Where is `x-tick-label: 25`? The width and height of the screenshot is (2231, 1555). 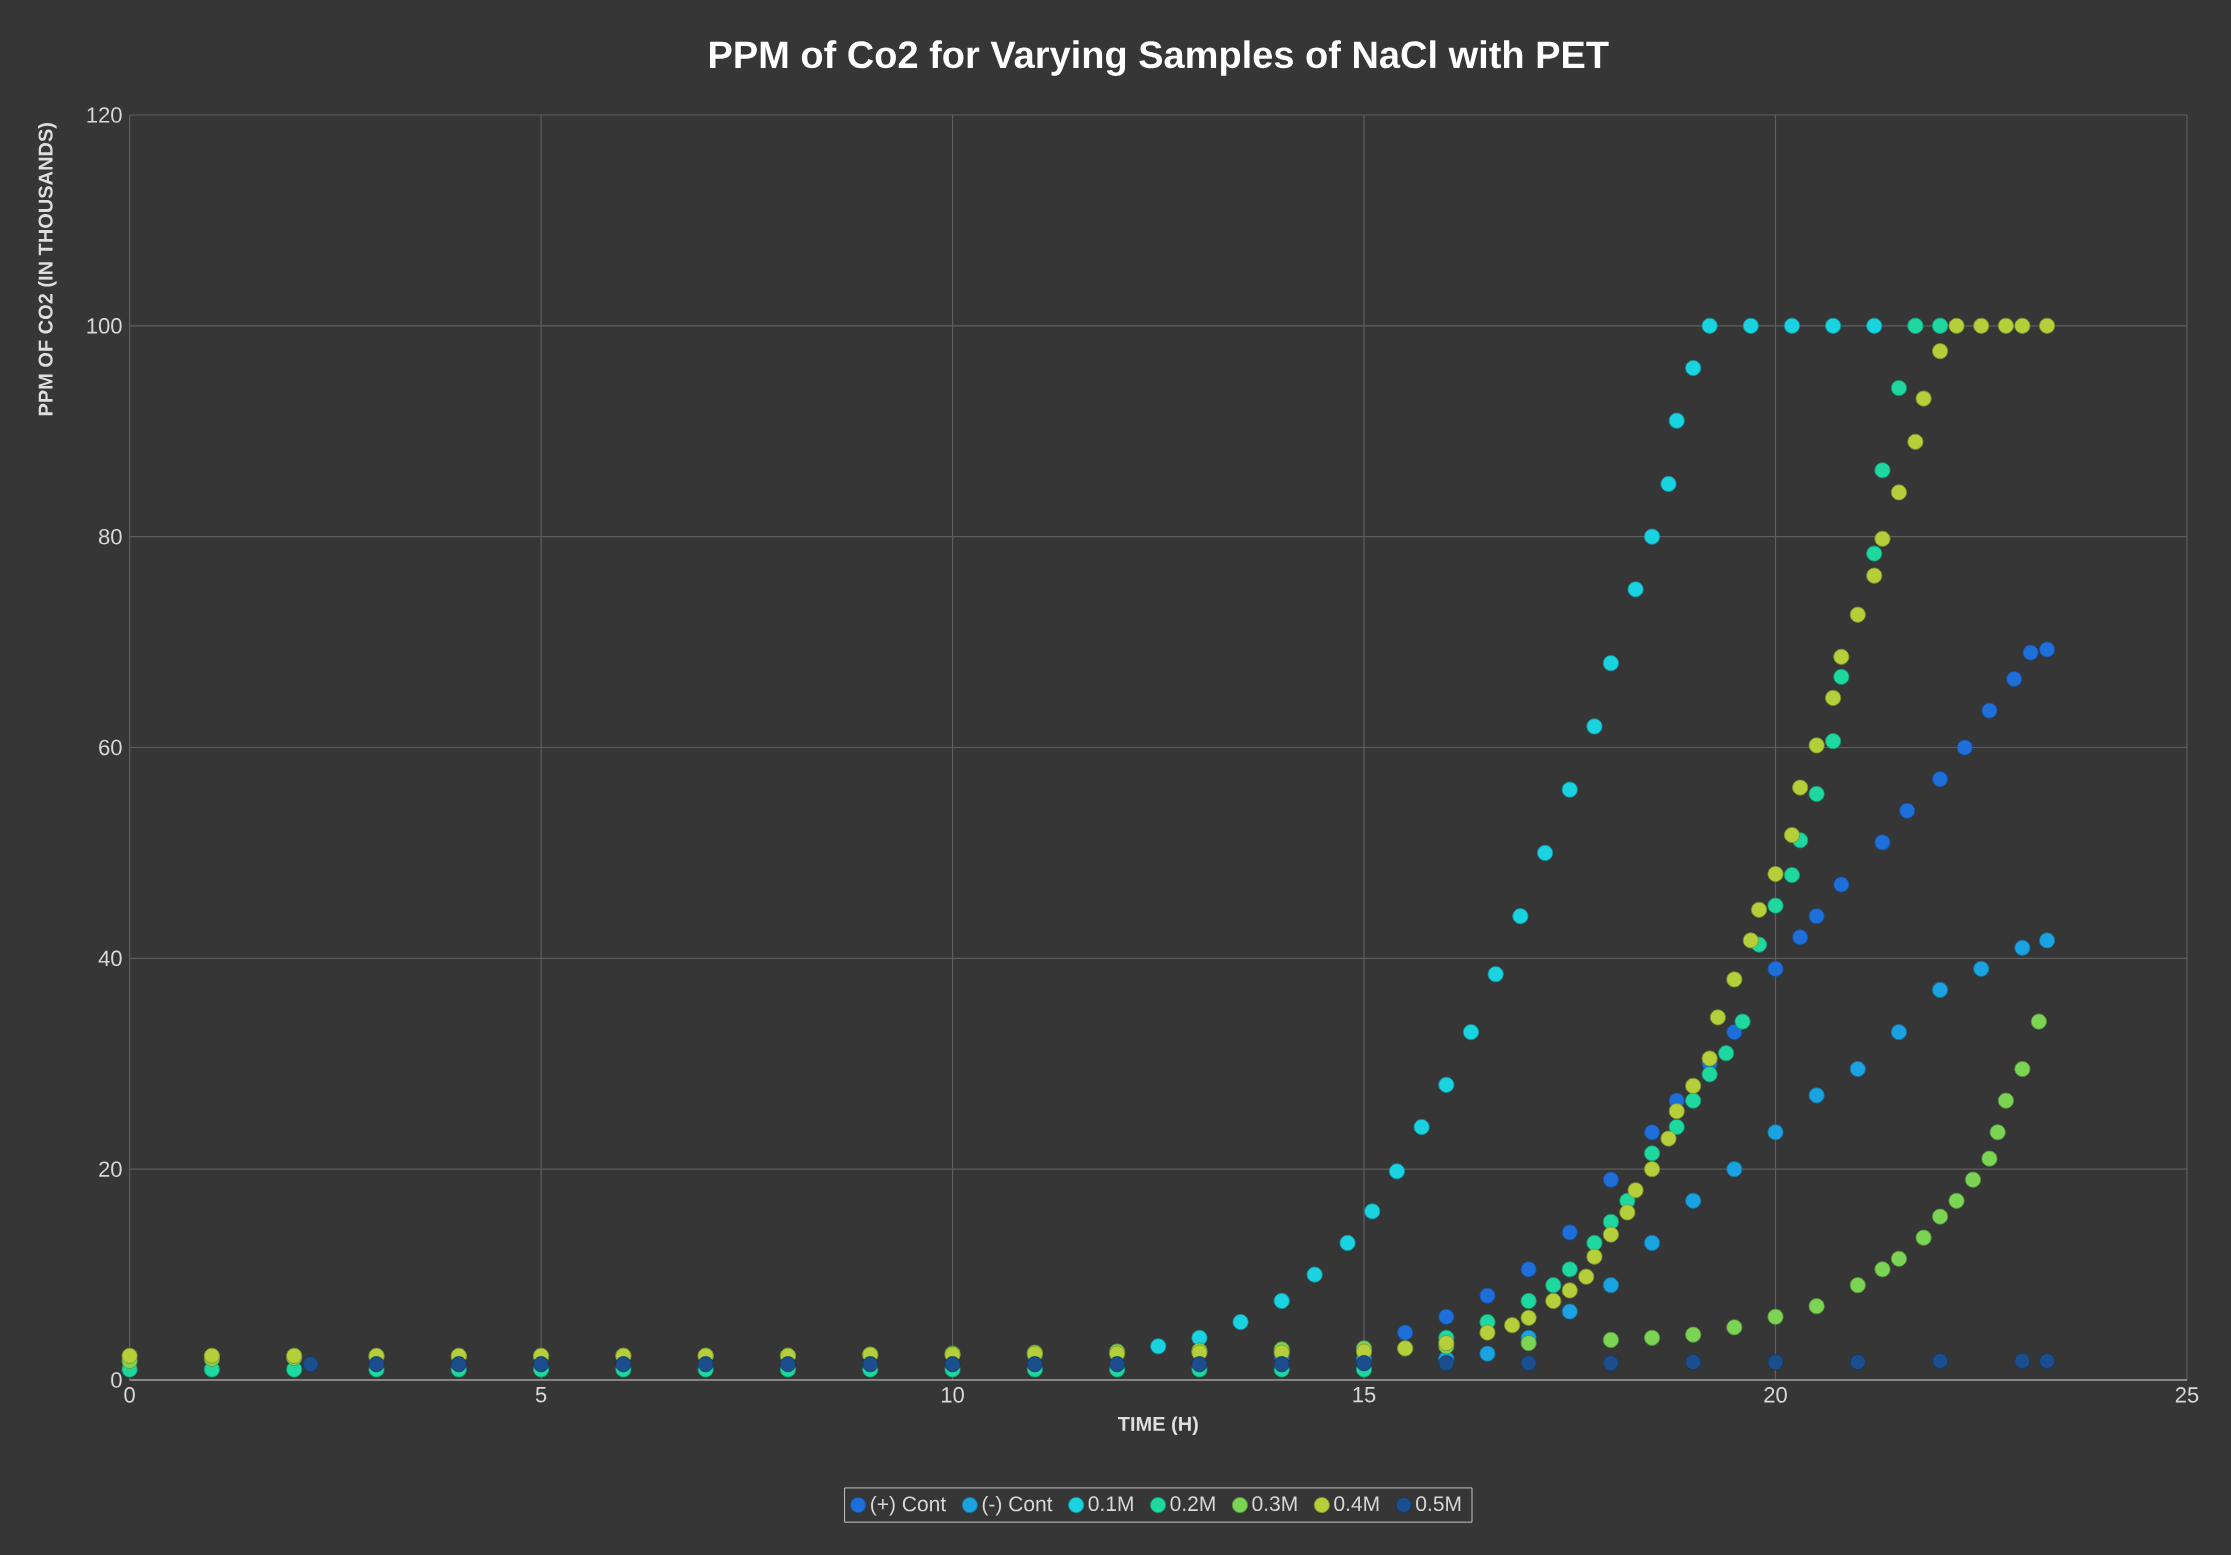 x-tick-label: 25 is located at coordinates (2187, 1395).